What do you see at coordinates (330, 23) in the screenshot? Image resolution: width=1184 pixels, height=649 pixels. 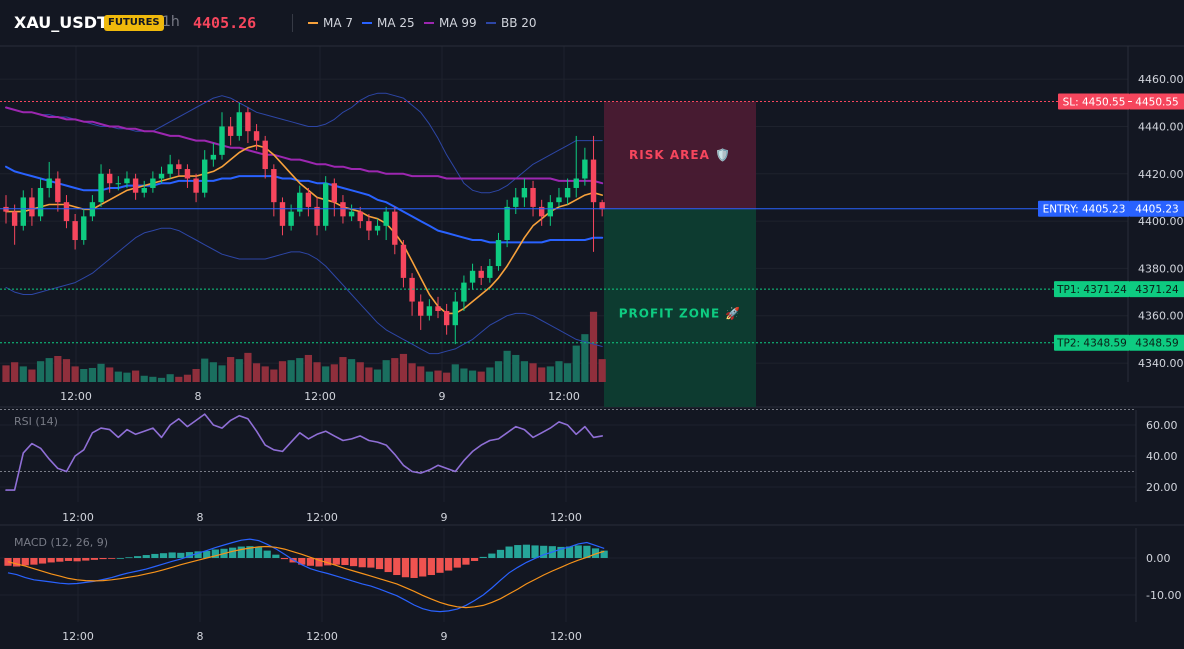 I see `legend-ma7: MA 7` at bounding box center [330, 23].